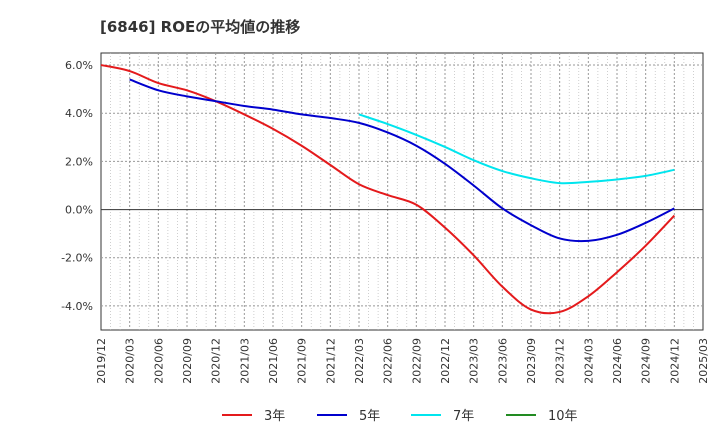 The width and height of the screenshot is (720, 444). What do you see at coordinates (388, 361) in the screenshot?
I see `x-tick-label: 2022/06` at bounding box center [388, 361].